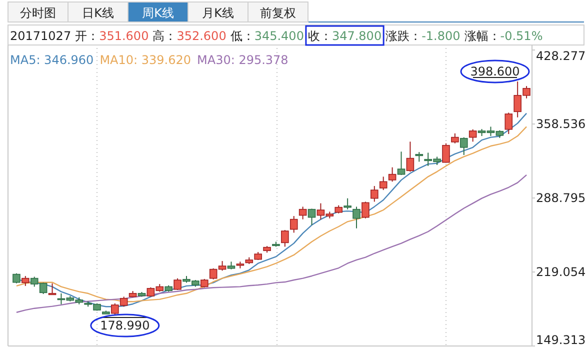  What do you see at coordinates (561, 272) in the screenshot?
I see `y-tick-label: 219.054` at bounding box center [561, 272].